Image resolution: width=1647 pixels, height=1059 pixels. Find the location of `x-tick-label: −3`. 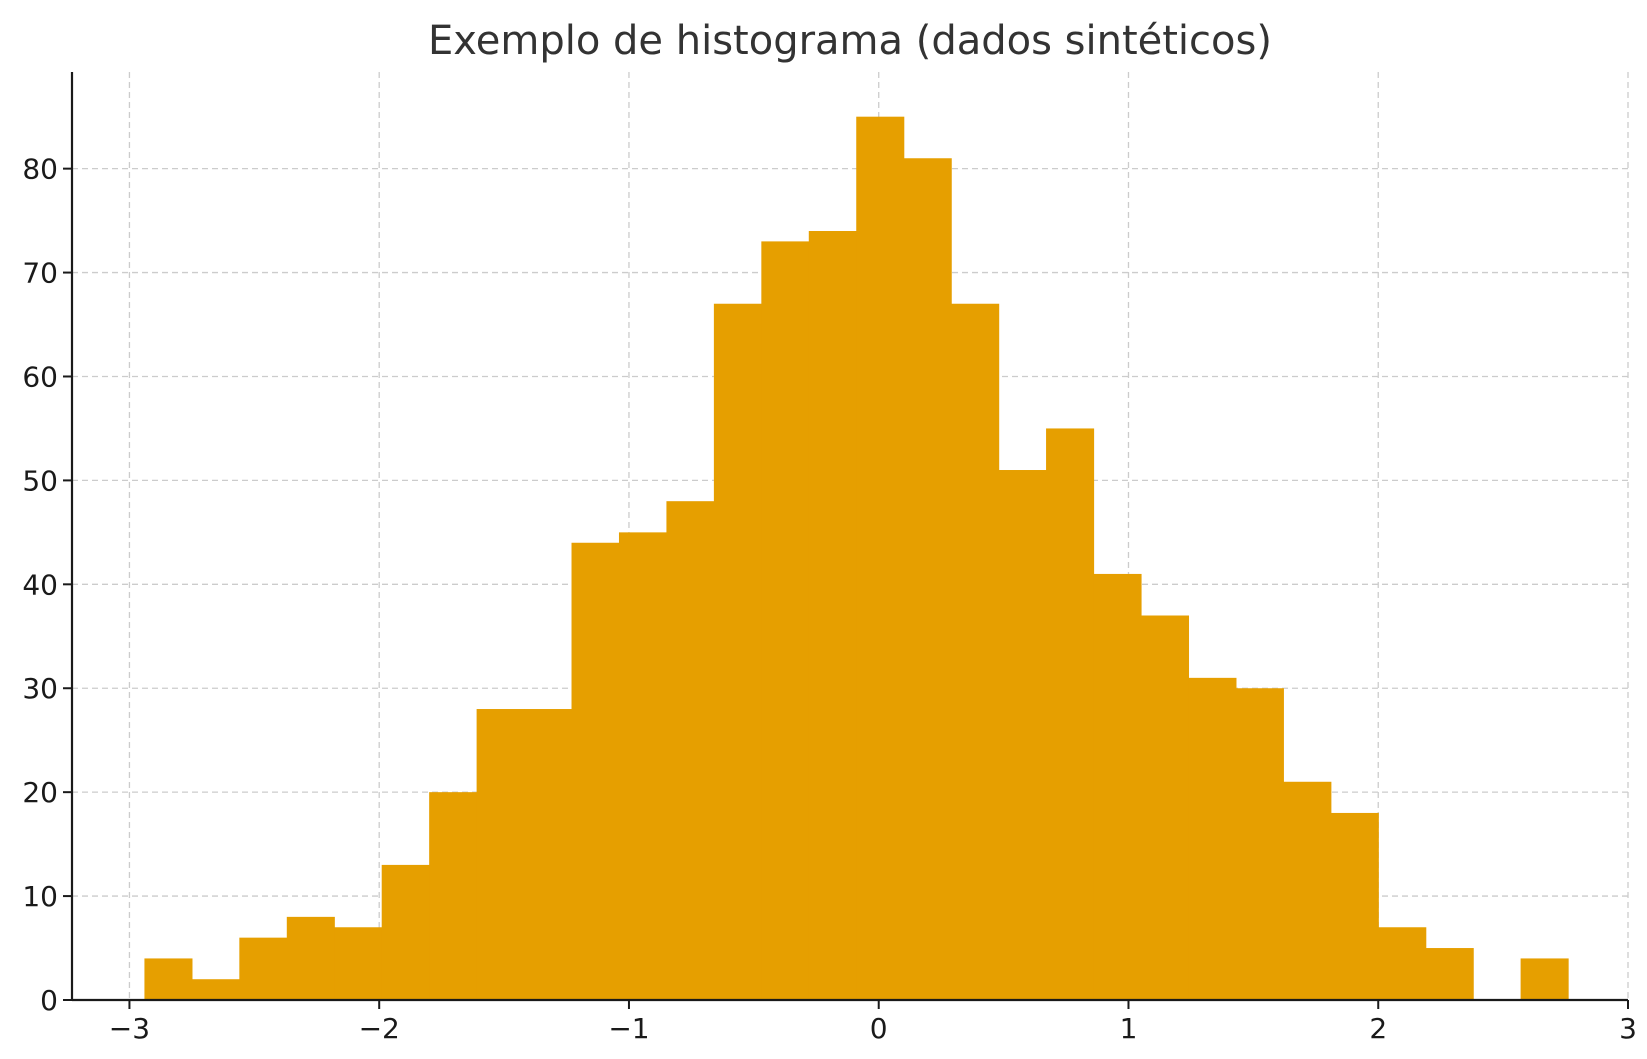

x-tick-label: −3 is located at coordinates (129, 1028).